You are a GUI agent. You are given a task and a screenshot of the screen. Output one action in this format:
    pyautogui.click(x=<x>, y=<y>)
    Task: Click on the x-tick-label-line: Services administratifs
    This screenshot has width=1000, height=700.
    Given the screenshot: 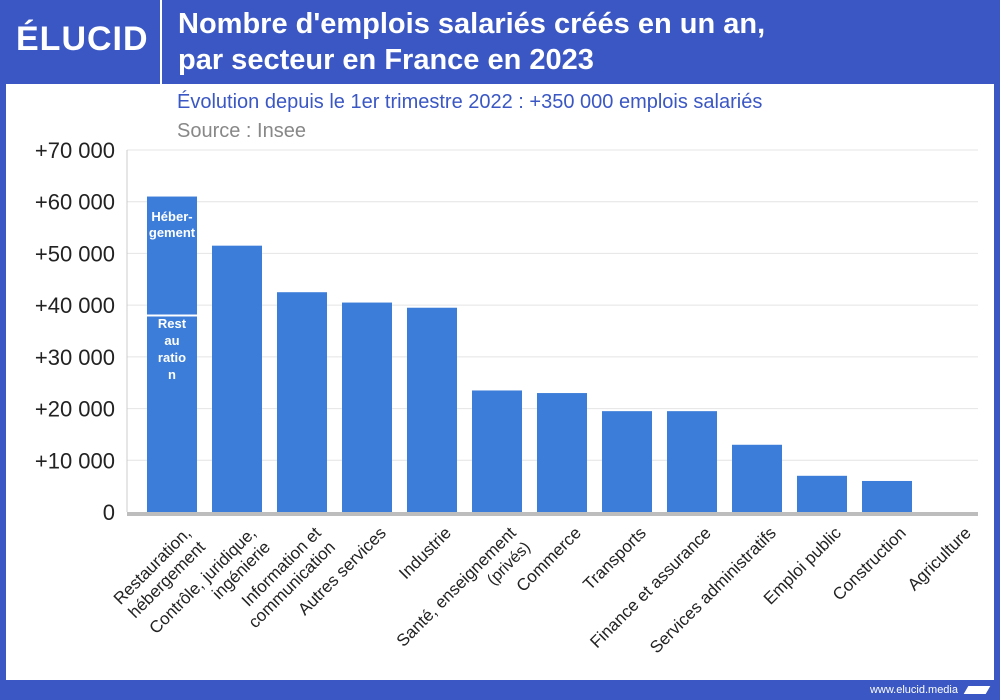 What is the action you would take?
    pyautogui.click(x=713, y=590)
    